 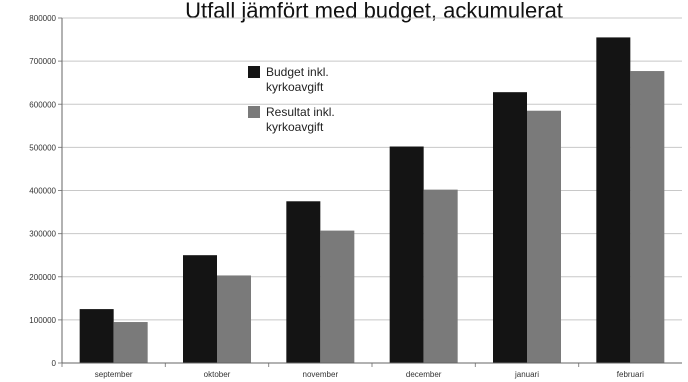 I want to click on y-tick-label: 500000, so click(x=42, y=147).